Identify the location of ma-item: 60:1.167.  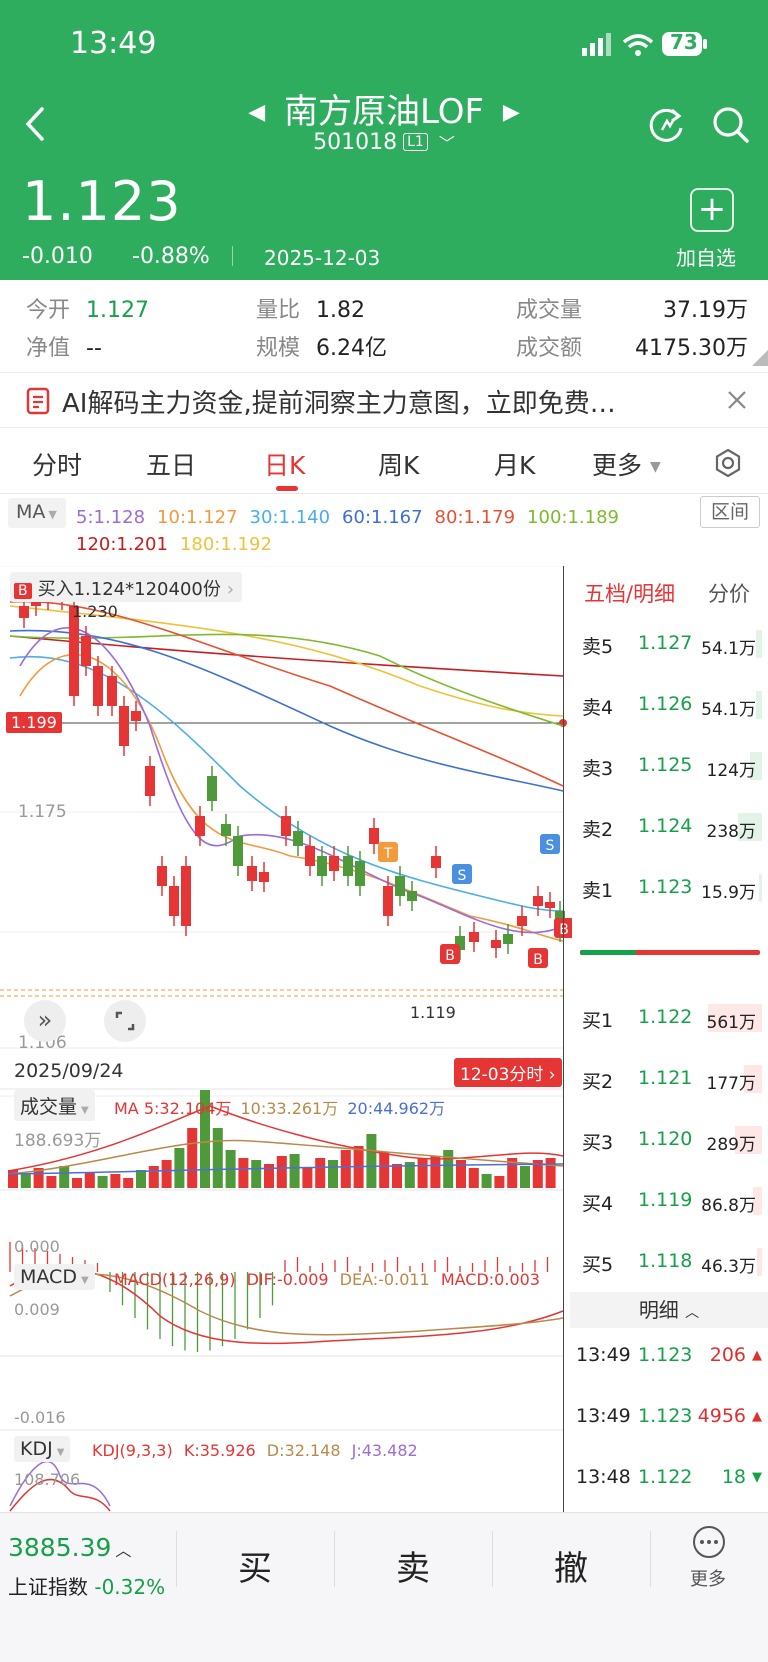
(382, 517).